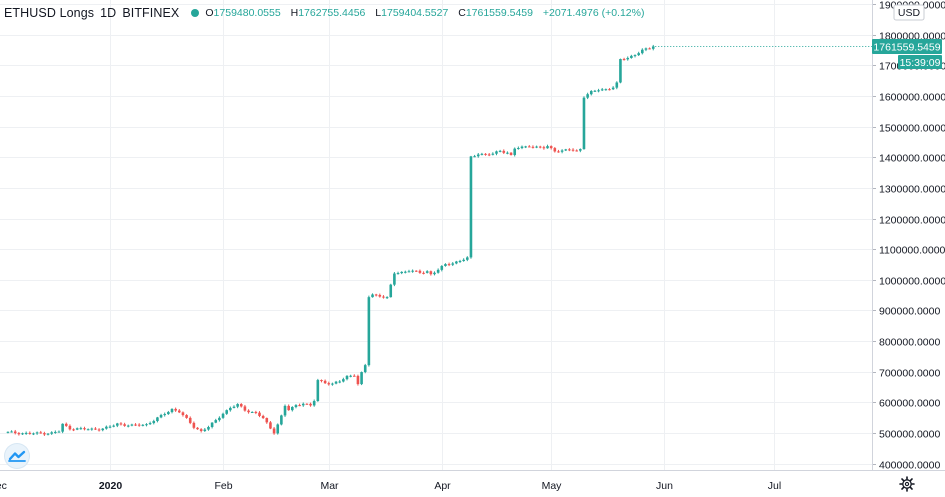  Describe the element at coordinates (912, 159) in the screenshot. I see `y-tick-label: 1400000.0000` at that location.